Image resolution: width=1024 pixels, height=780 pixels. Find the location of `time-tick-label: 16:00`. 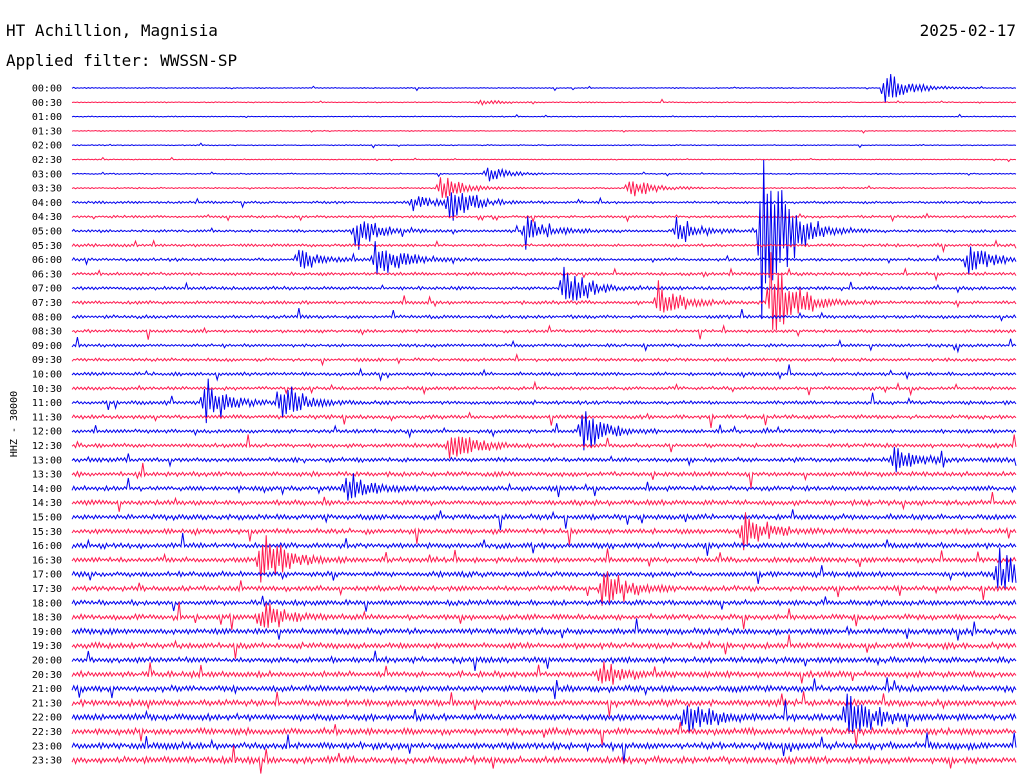

time-tick-label: 16:00 is located at coordinates (47, 546).